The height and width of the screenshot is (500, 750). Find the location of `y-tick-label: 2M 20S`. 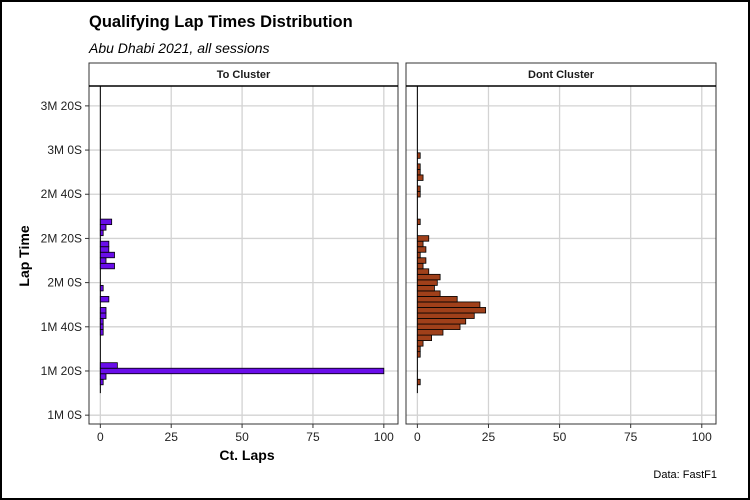

y-tick-label: 2M 20S is located at coordinates (61, 238).